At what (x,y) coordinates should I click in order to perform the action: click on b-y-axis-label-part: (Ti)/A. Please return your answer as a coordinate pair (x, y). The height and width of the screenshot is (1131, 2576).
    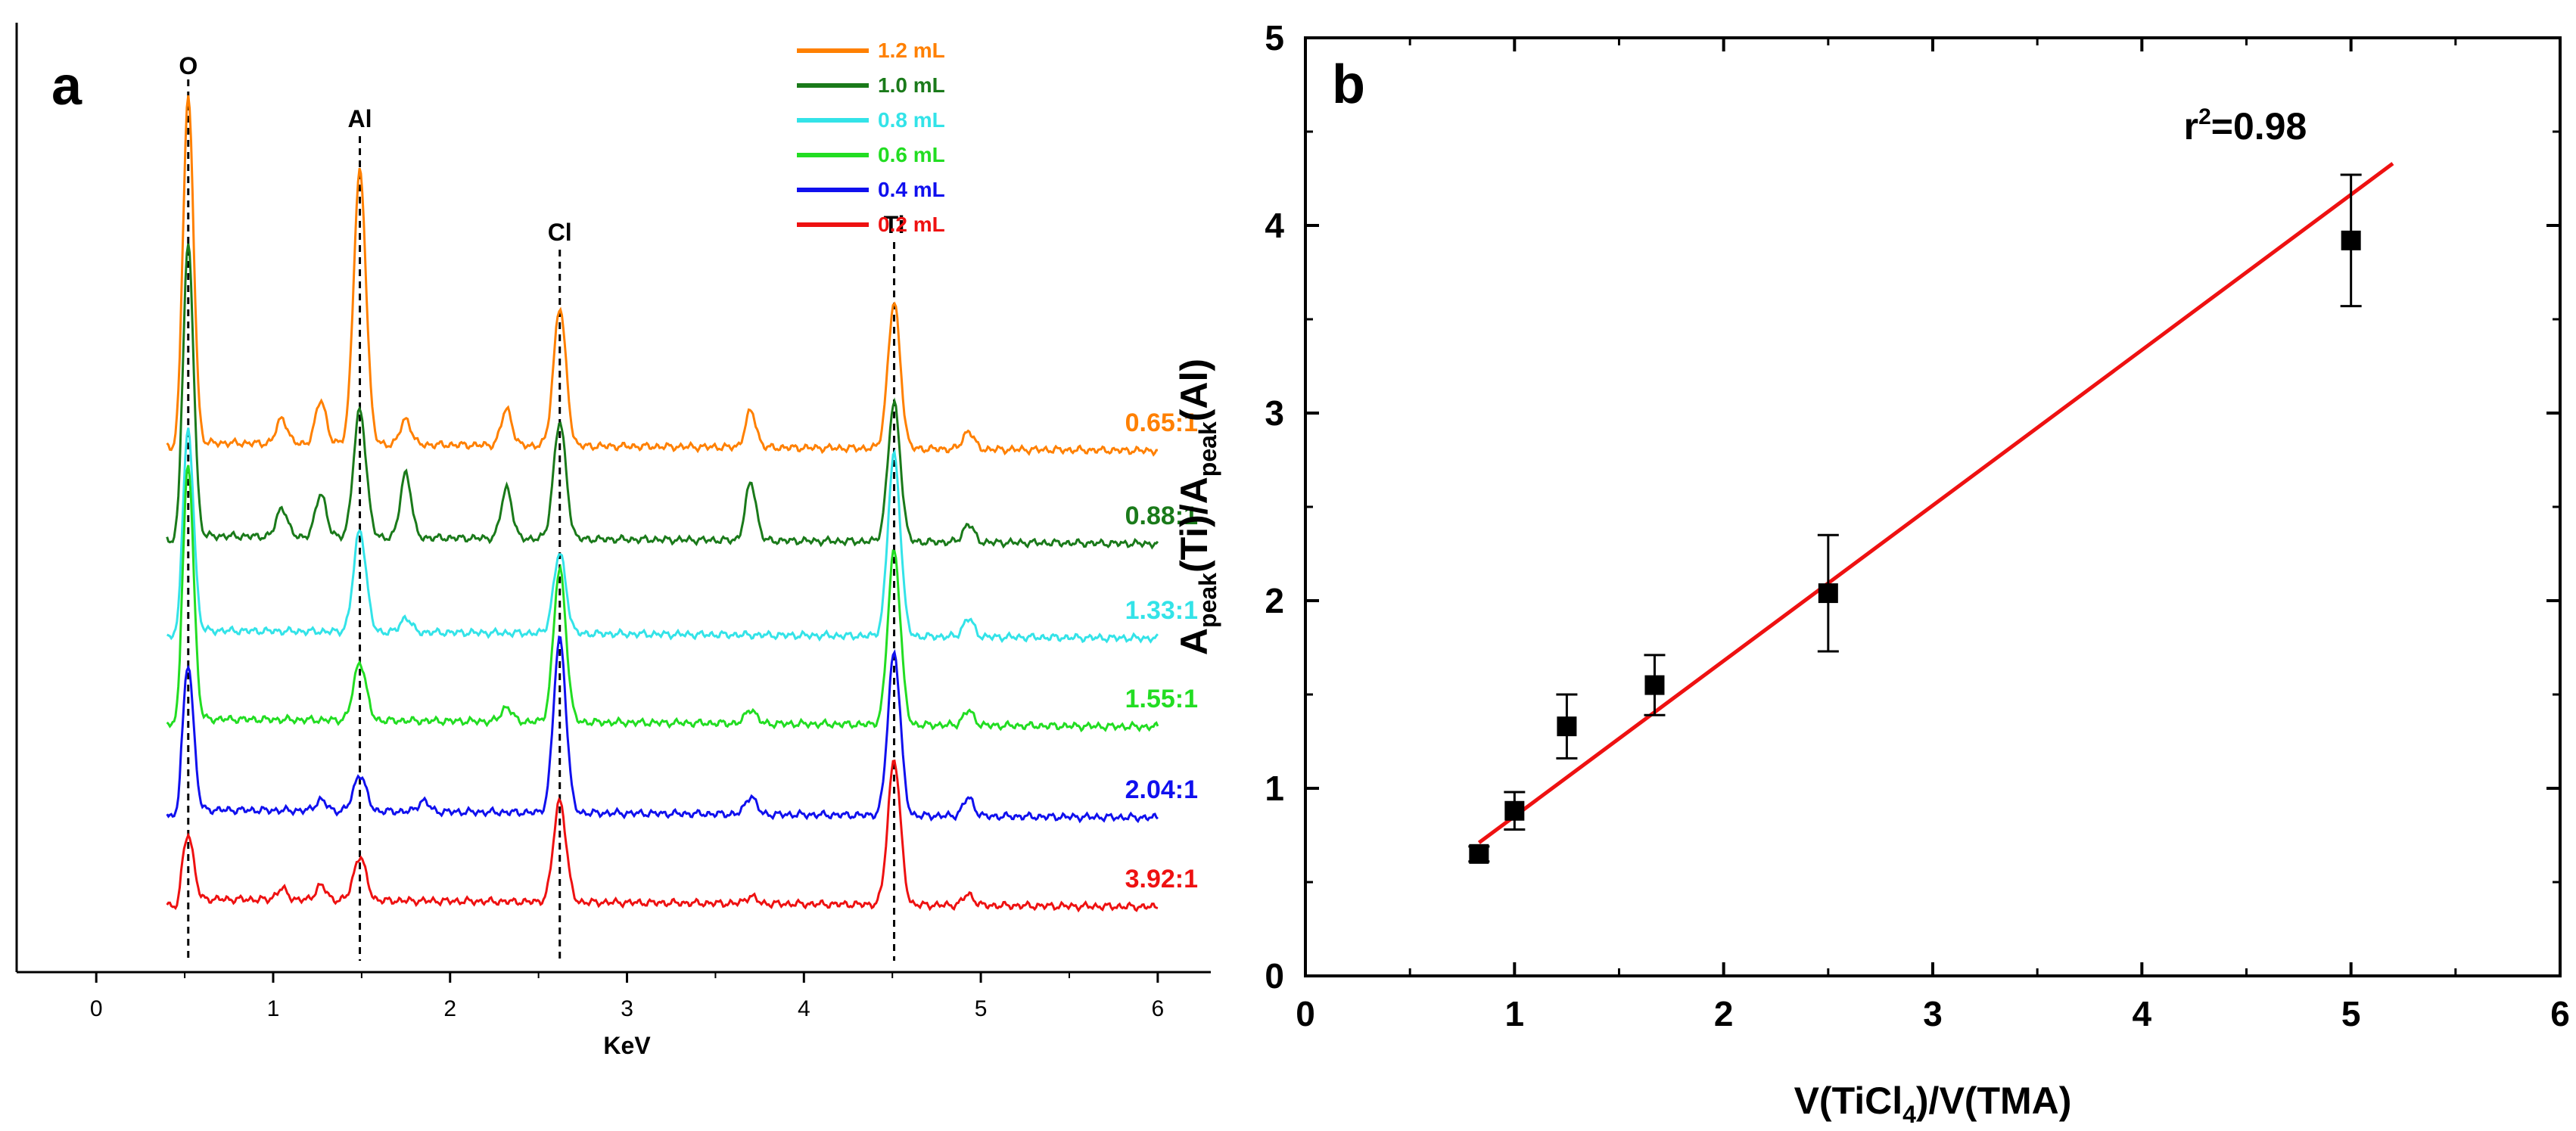
    Looking at the image, I should click on (1194, 525).